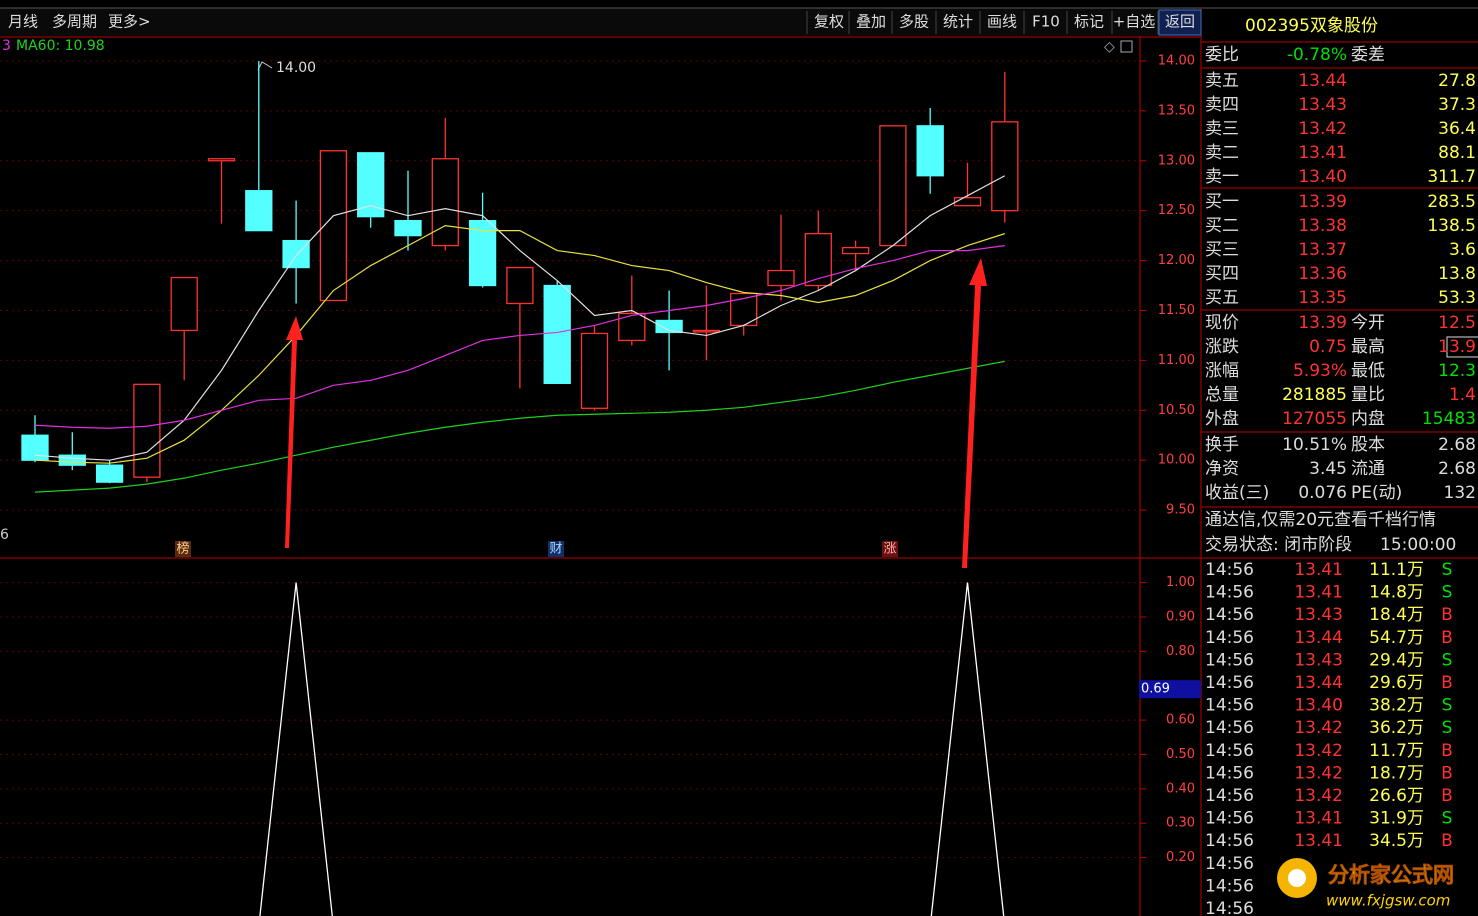 The image size is (1478, 916). Describe the element at coordinates (1318, 570) in the screenshot. I see `tick-price: 13.41` at that location.